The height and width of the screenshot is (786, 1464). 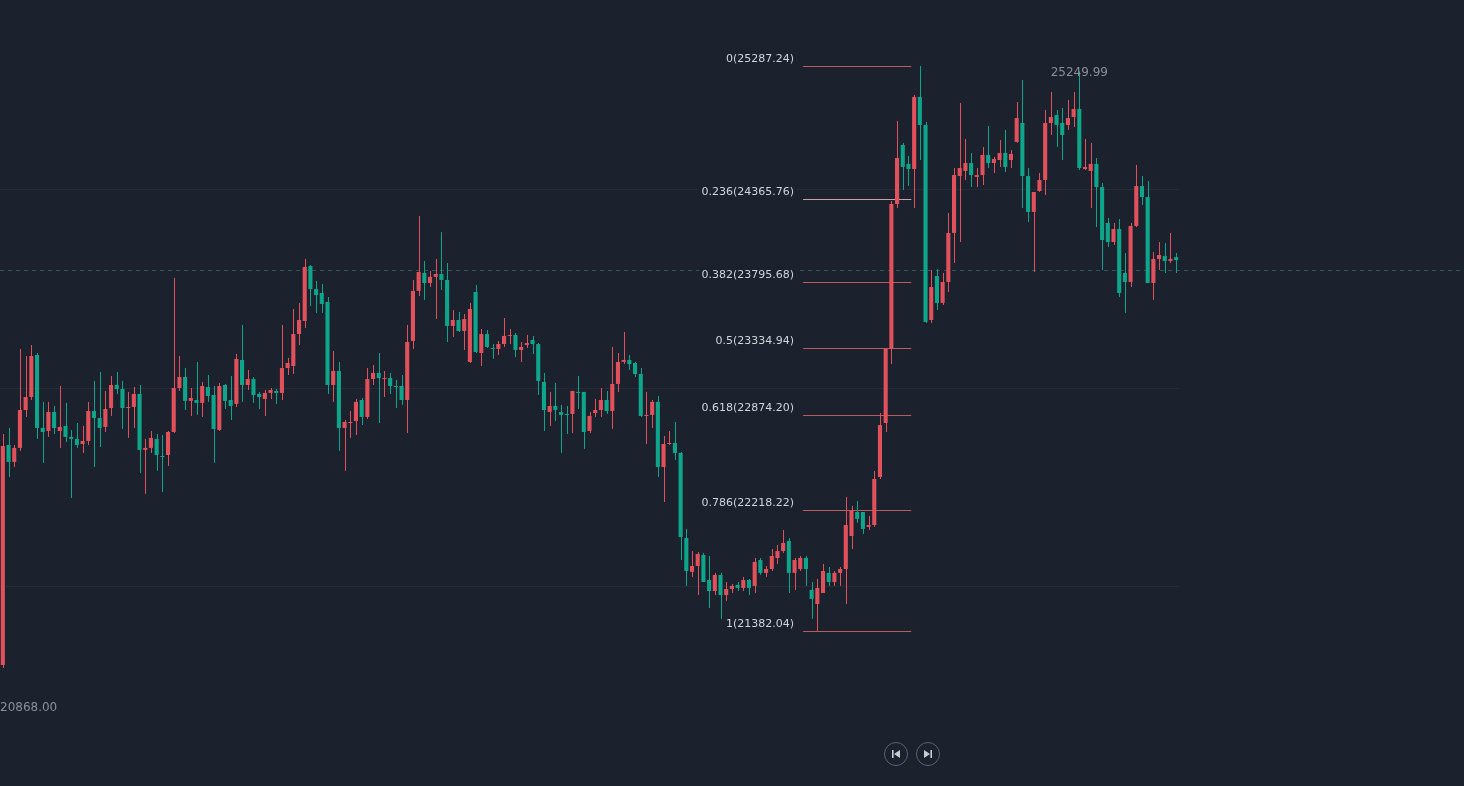 I want to click on ref-line-label: 0.382(23795.68), so click(x=748, y=275).